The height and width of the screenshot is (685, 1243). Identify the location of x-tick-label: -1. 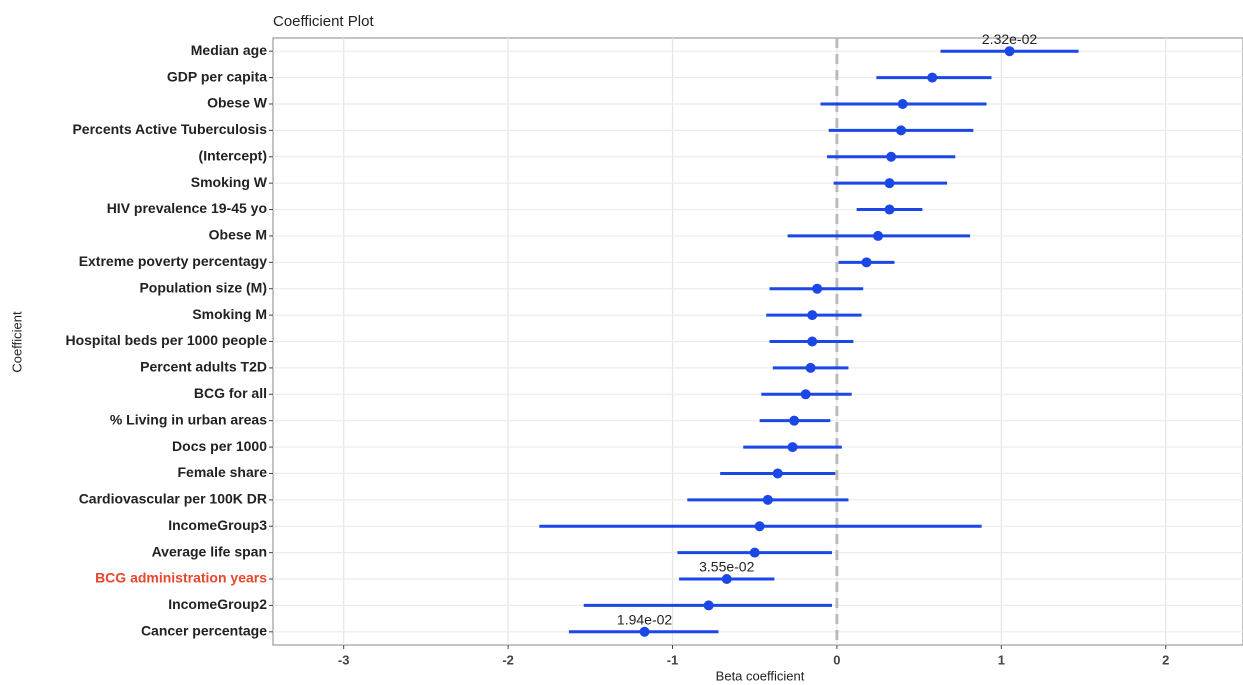
(673, 659).